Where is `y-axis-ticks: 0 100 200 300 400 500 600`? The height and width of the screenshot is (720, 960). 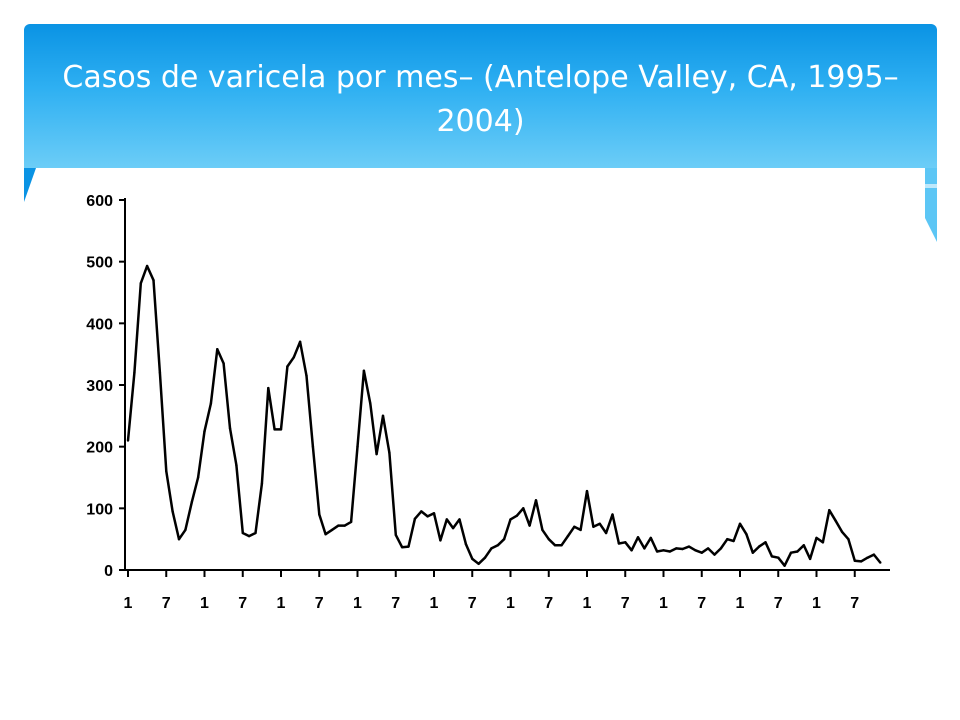
y-axis-ticks: 0 100 200 300 400 500 600 is located at coordinates (105, 386).